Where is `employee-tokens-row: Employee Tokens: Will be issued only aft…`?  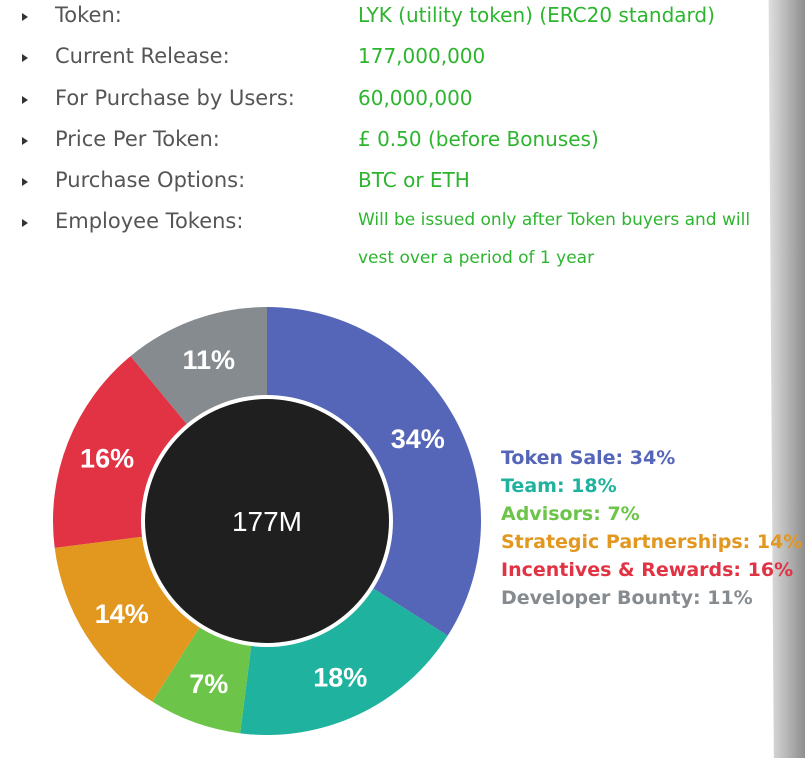 employee-tokens-row: Employee Tokens: Will be issued only aft… is located at coordinates (400, 244).